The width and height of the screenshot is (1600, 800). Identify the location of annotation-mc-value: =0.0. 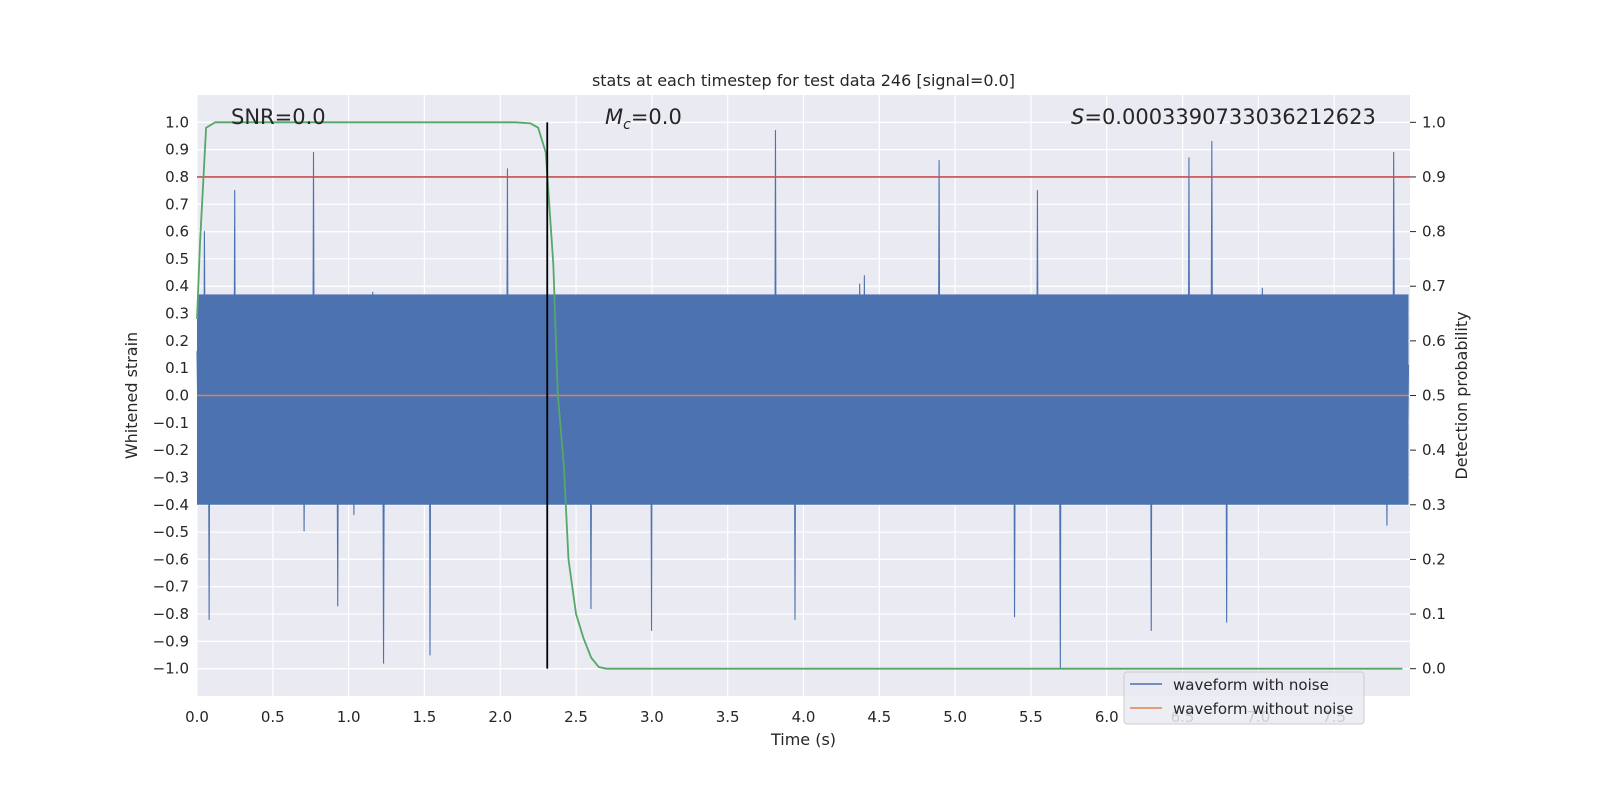
(656, 117).